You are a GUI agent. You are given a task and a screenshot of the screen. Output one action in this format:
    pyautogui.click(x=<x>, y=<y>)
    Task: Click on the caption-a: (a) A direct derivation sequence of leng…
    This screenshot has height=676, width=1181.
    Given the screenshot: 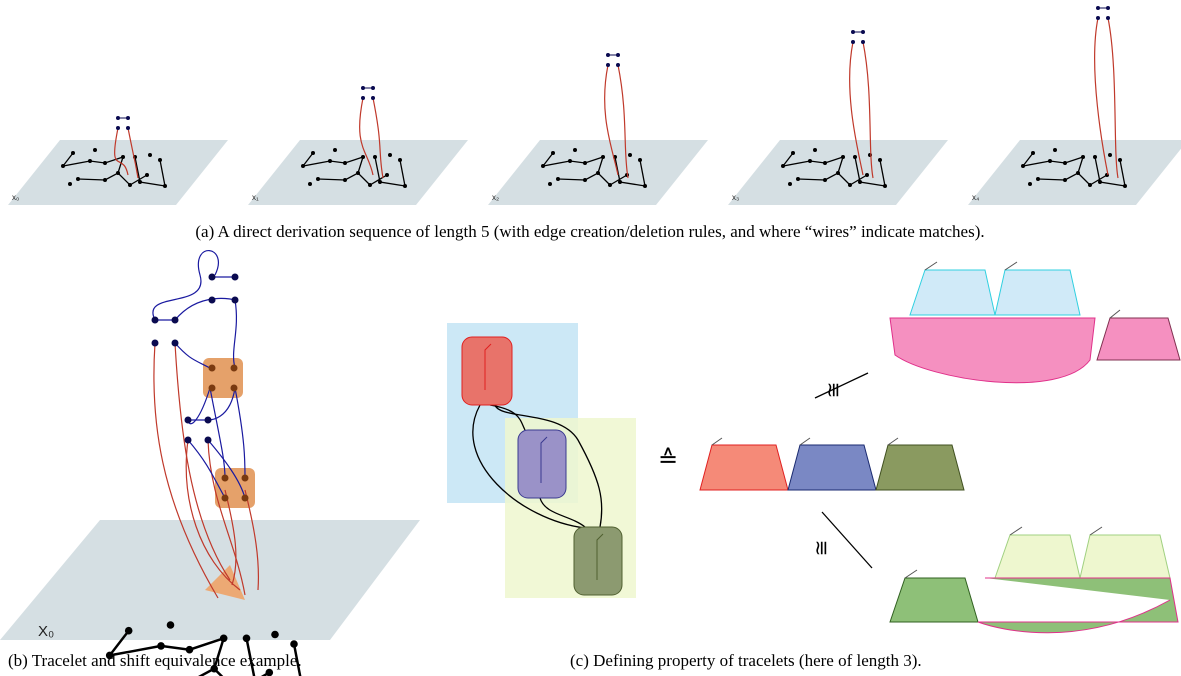 What is the action you would take?
    pyautogui.click(x=589, y=231)
    